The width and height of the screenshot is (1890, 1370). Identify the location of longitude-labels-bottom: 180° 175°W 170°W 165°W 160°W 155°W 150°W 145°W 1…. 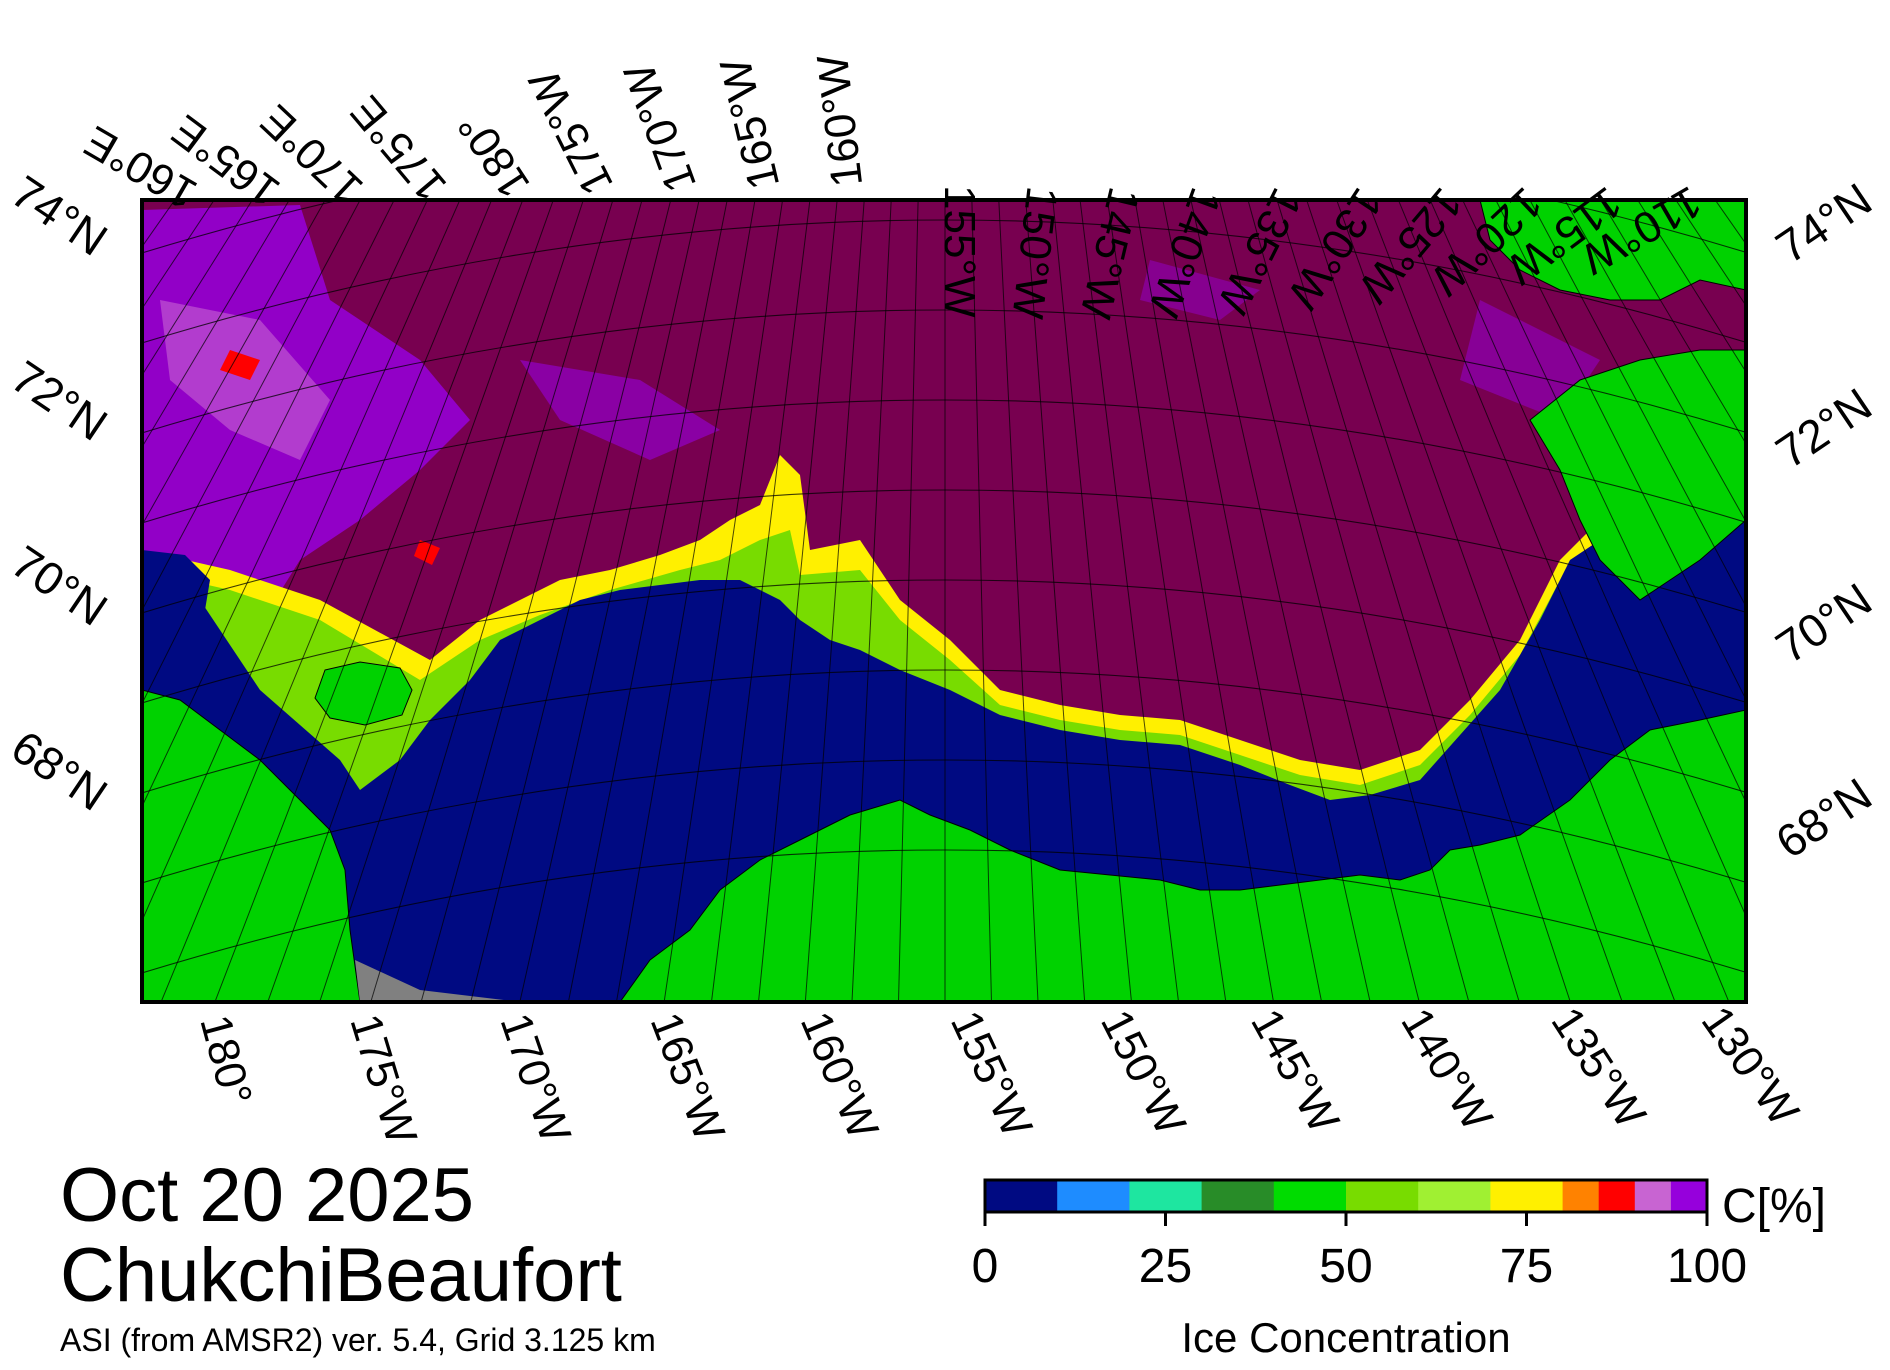
(999, 1074).